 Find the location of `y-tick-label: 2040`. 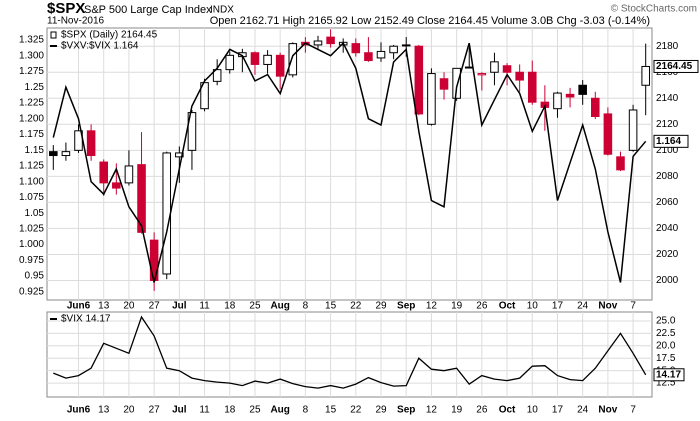

y-tick-label: 2040 is located at coordinates (667, 228).